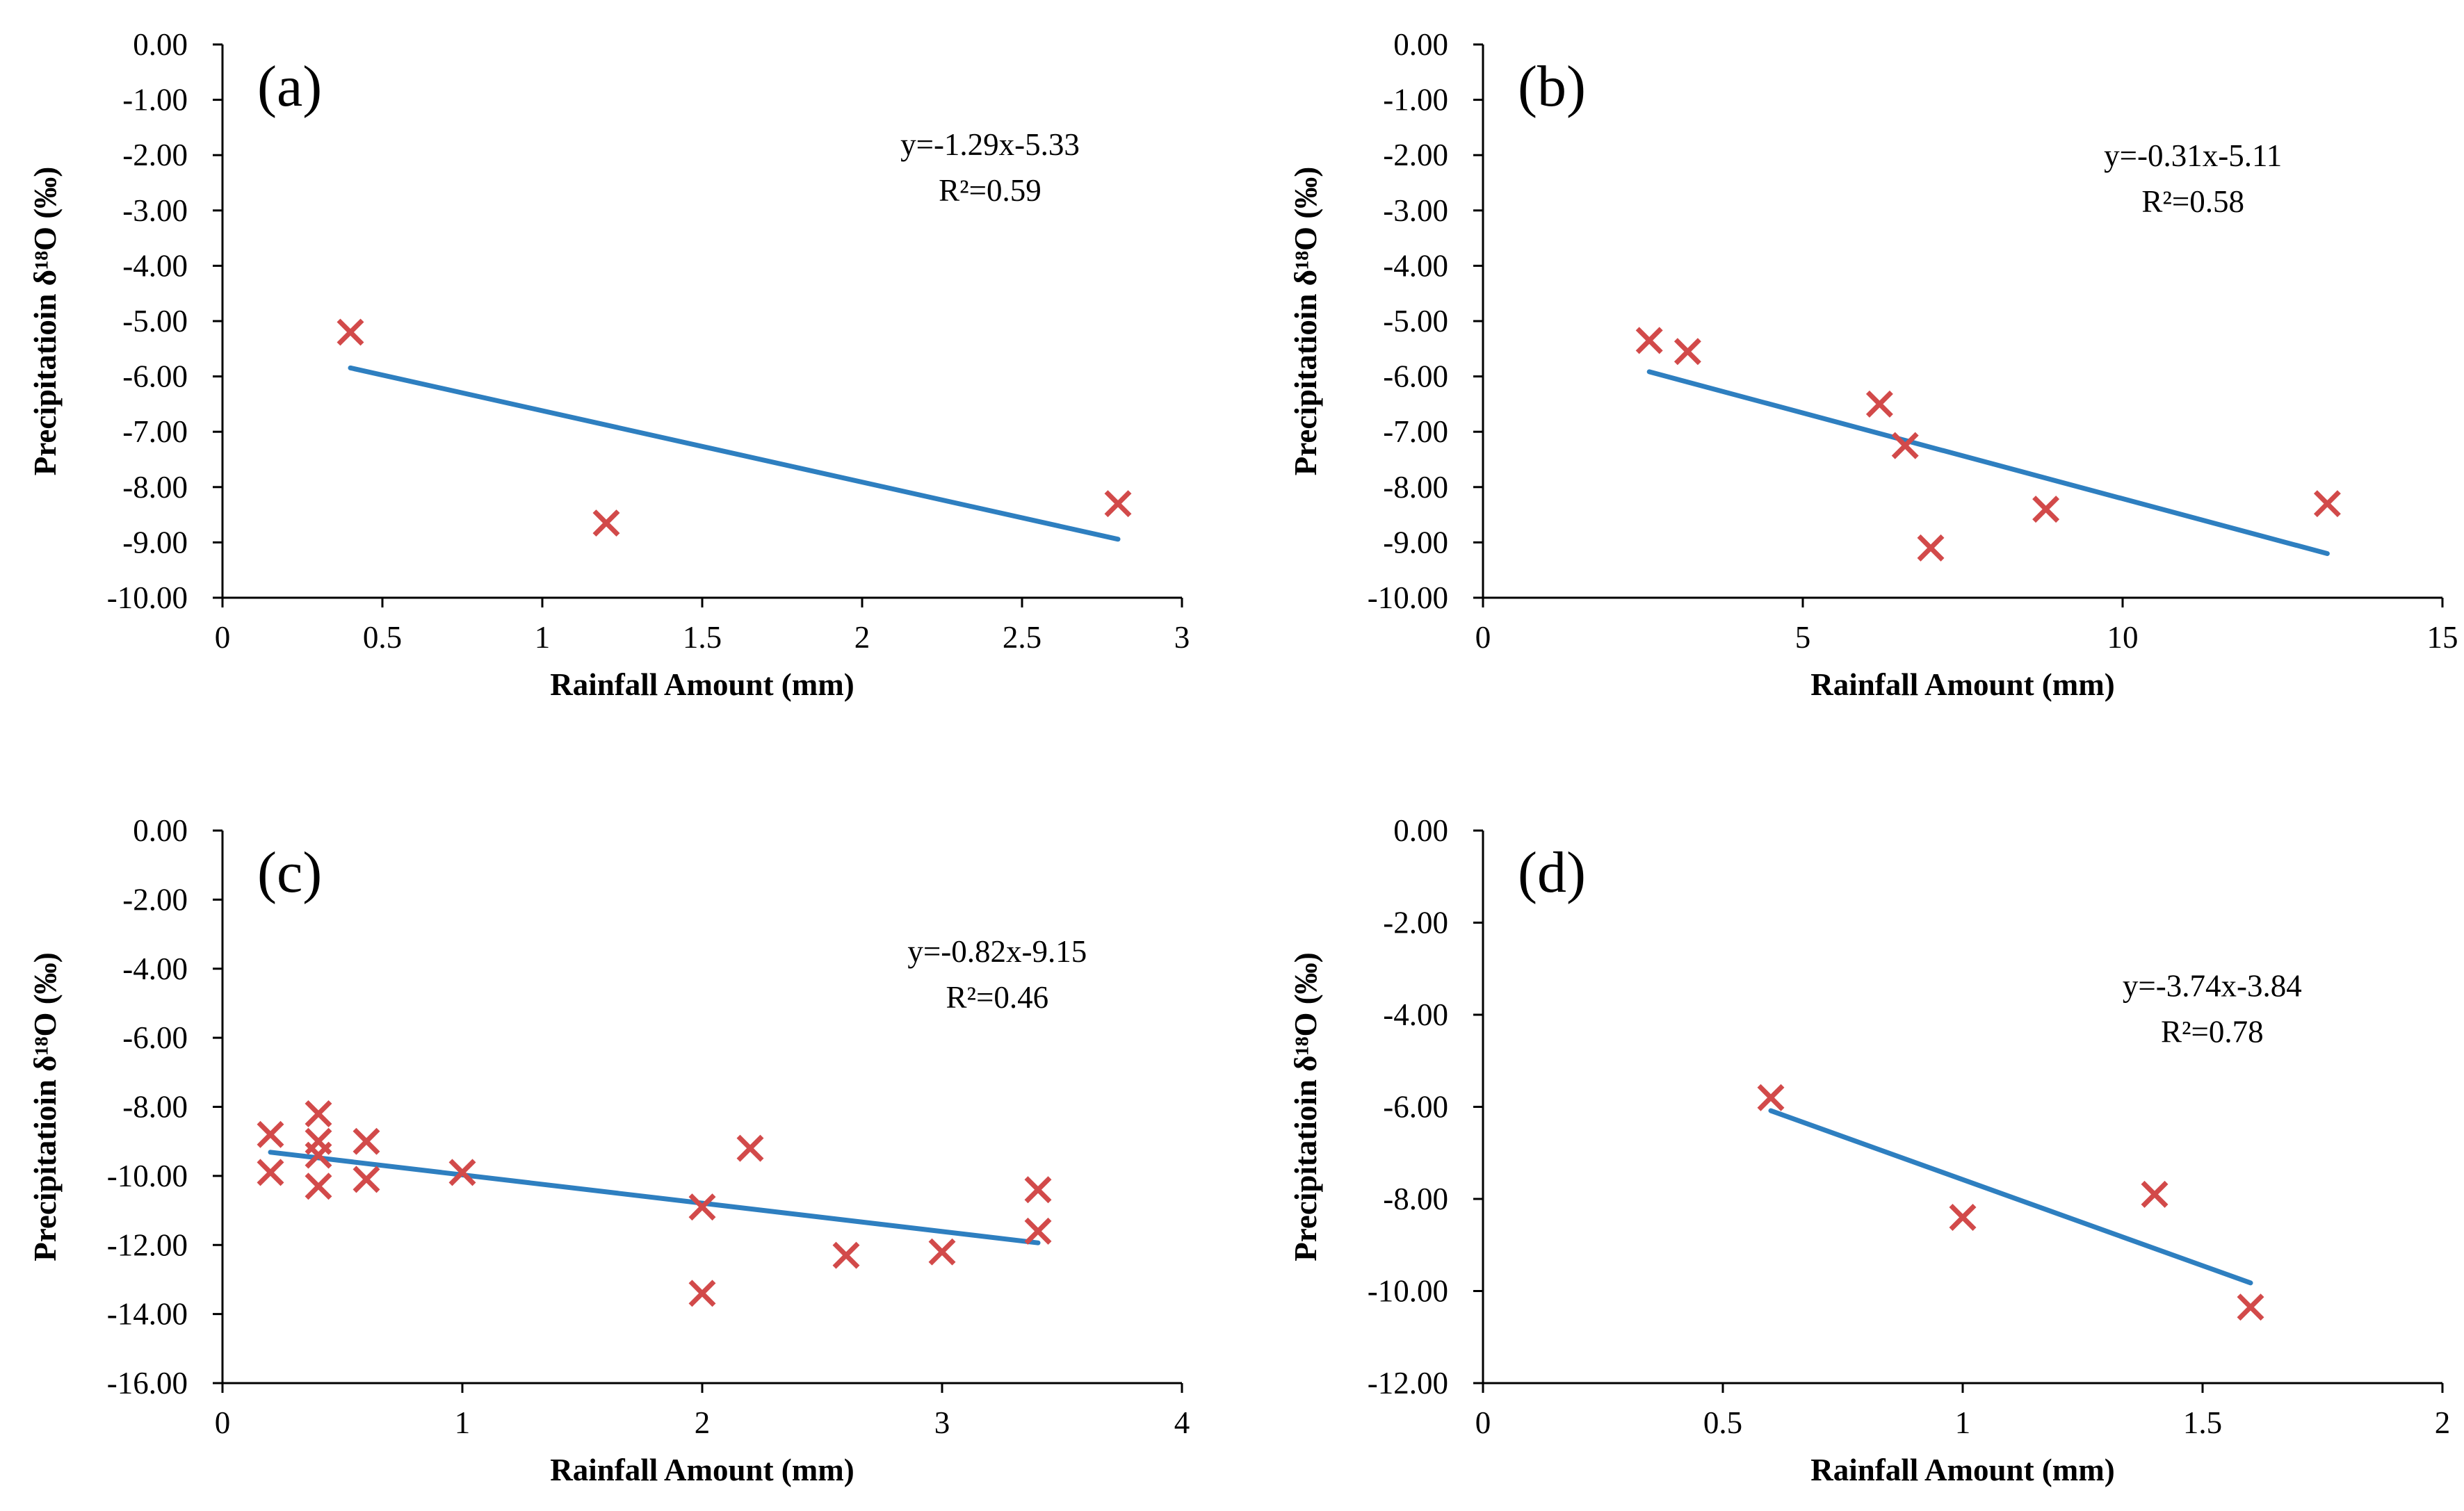 This screenshot has width=2464, height=1511. I want to click on x-tick-label: 10, so click(2123, 637).